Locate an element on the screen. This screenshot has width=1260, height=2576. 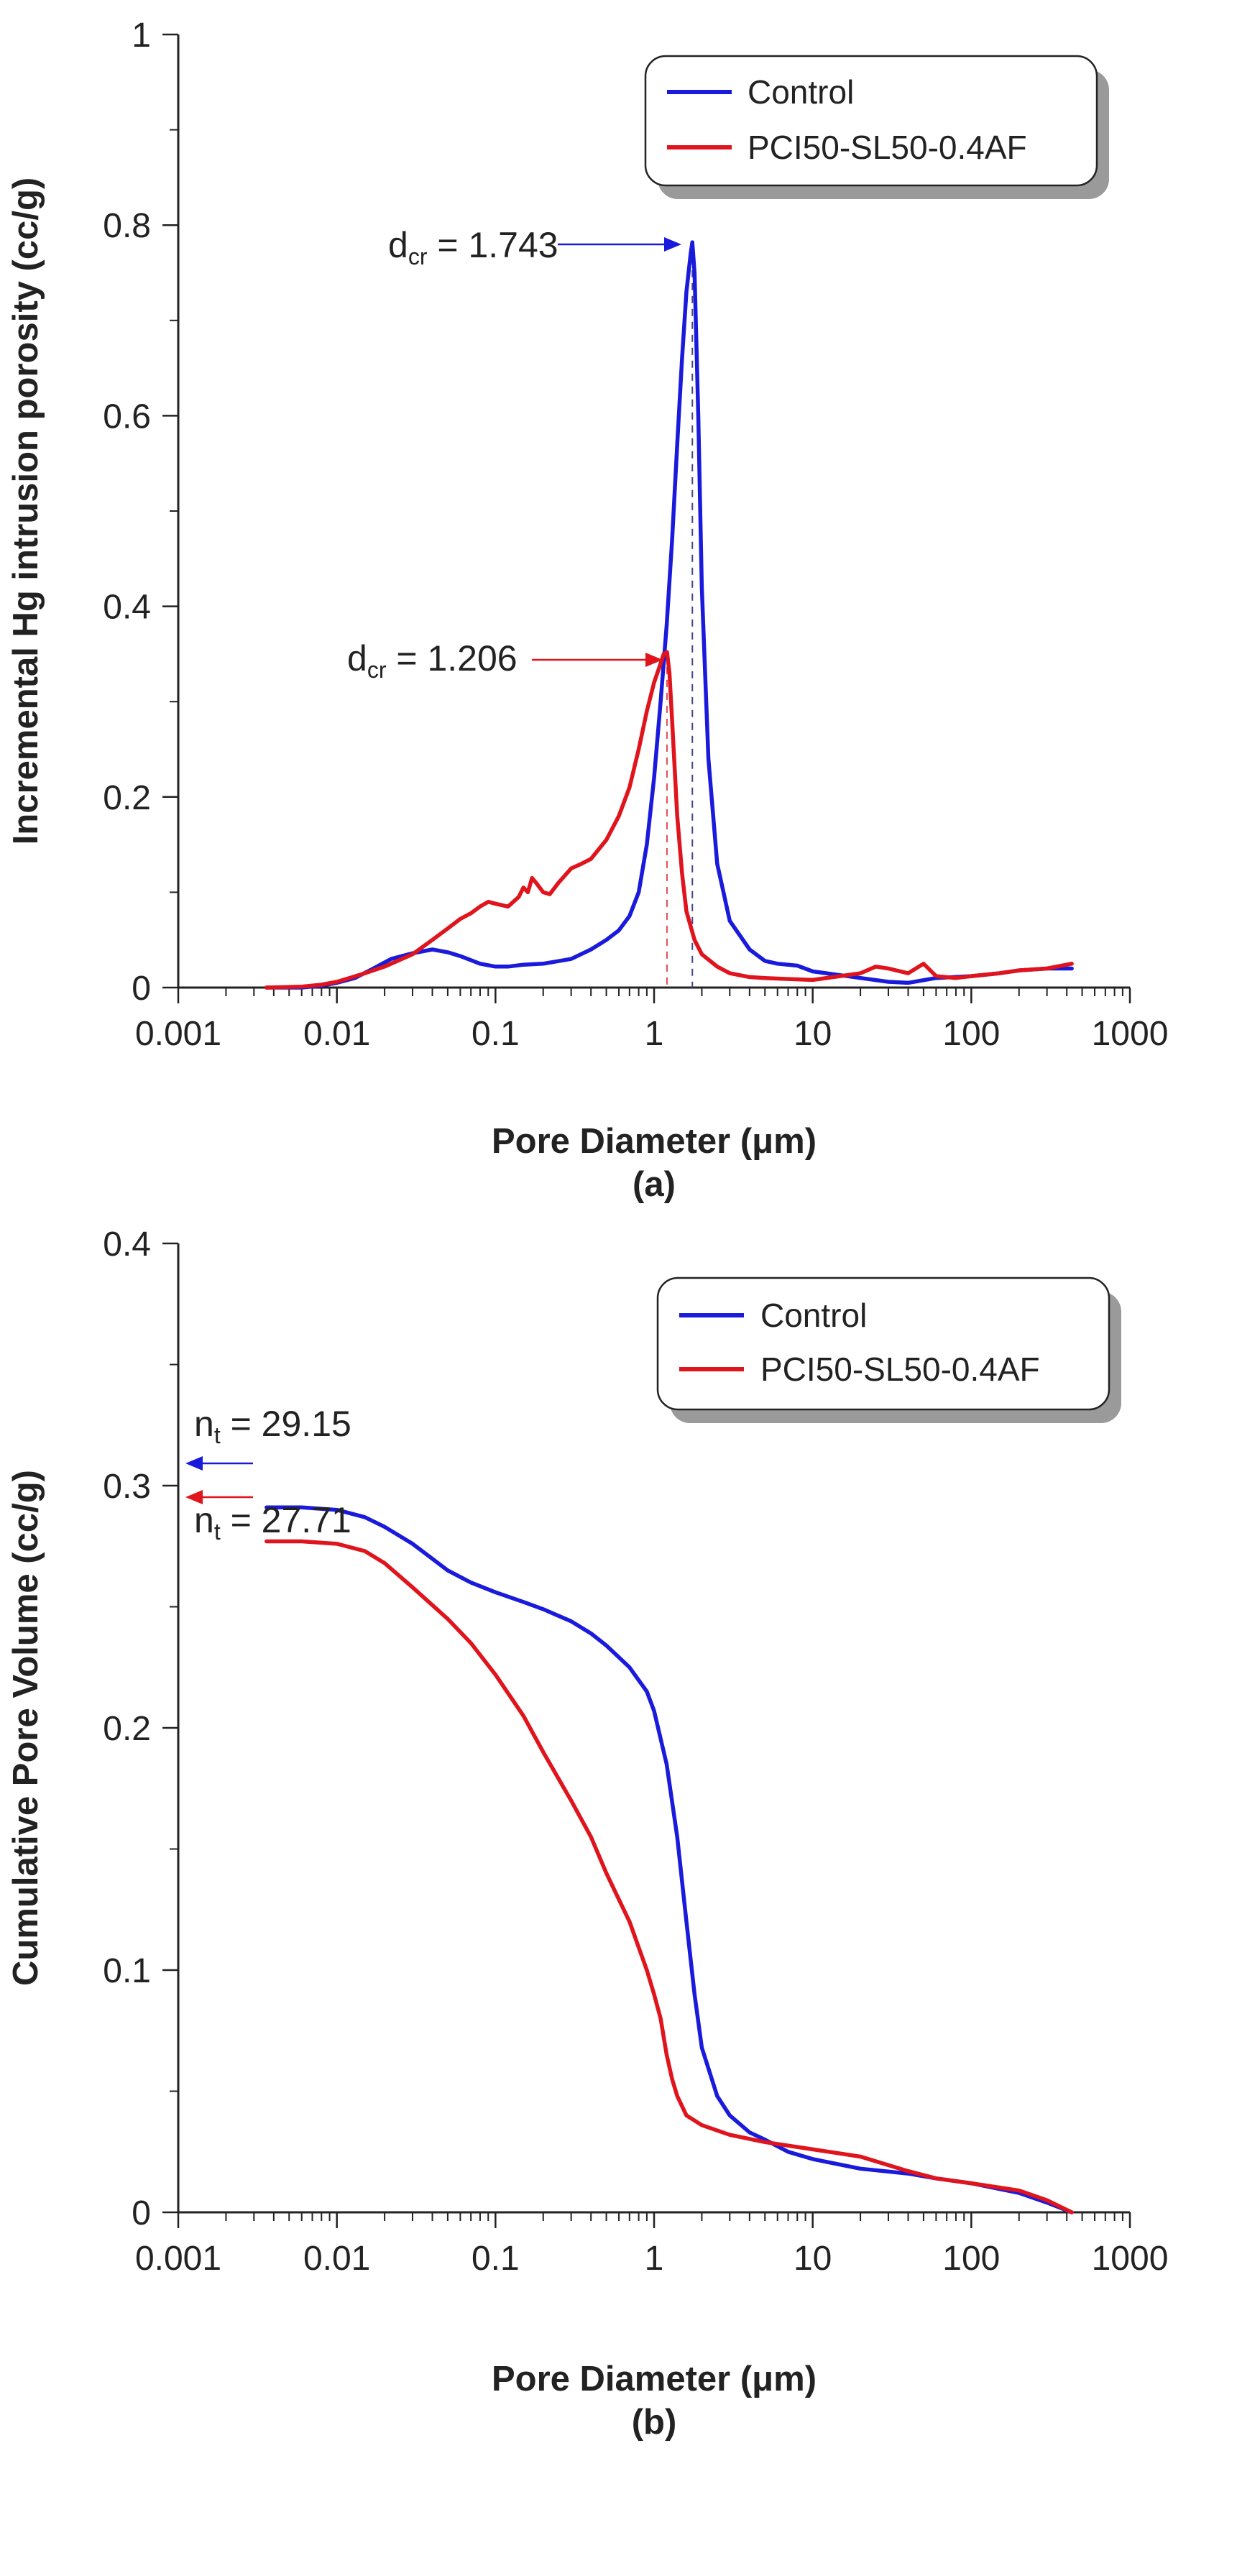
annotation-control-d: d is located at coordinates (398, 245).